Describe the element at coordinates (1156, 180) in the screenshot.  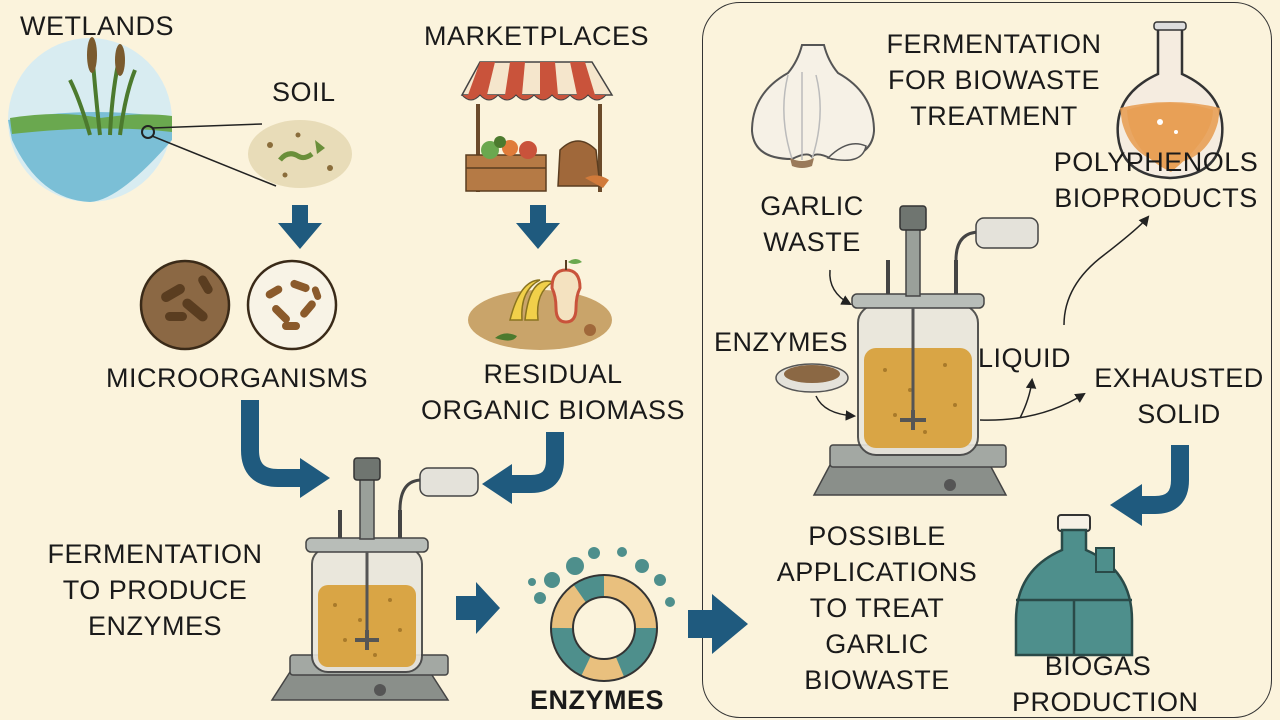
I see `polyphenols-label: POLYPHENOLS BIOPRODUCTS` at that location.